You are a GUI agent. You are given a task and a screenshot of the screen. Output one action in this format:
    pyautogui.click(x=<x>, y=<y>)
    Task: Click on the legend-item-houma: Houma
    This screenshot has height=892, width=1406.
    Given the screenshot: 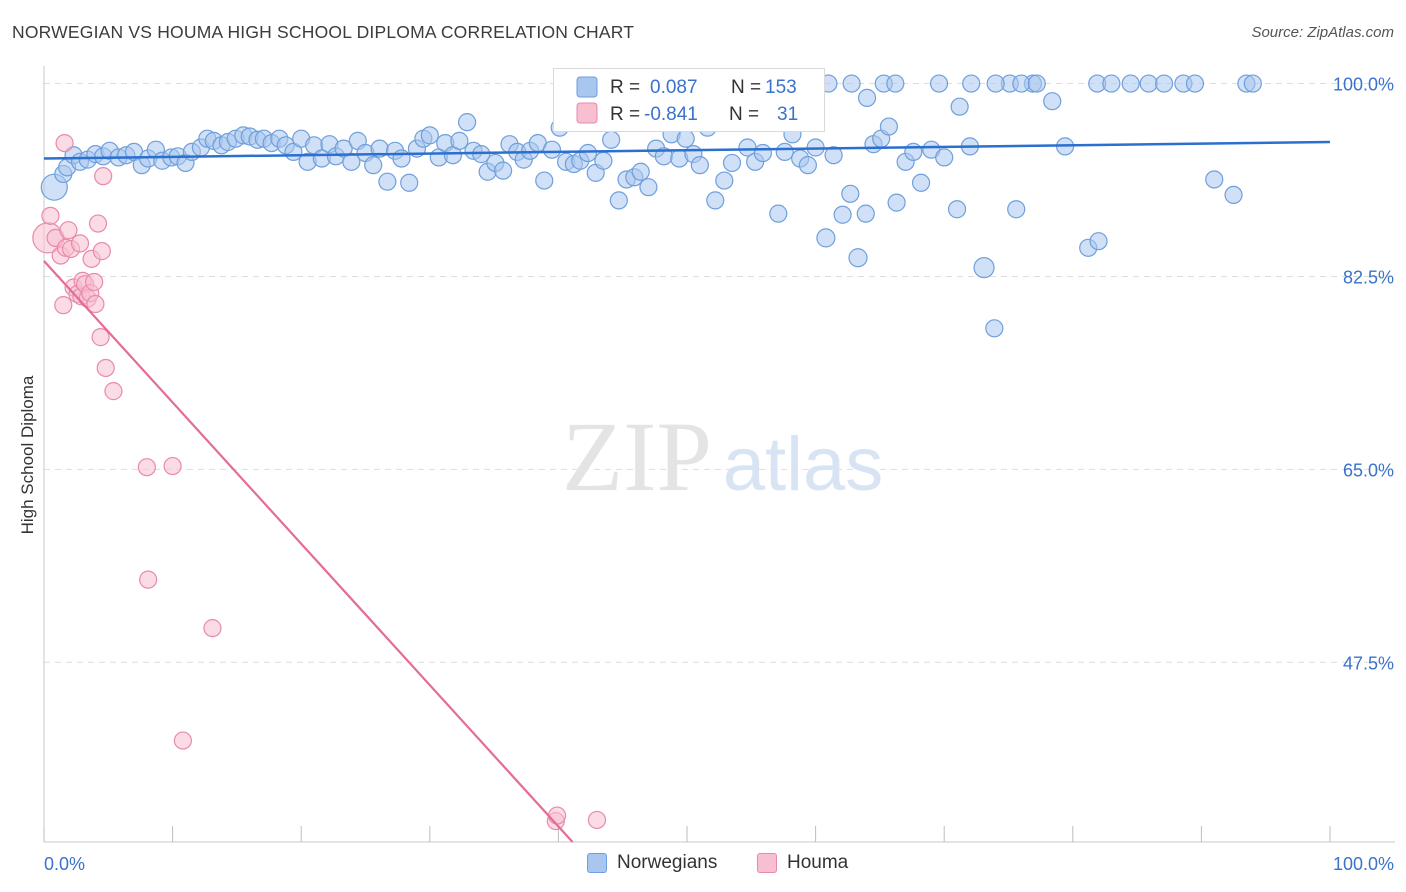 What is the action you would take?
    pyautogui.click(x=802, y=863)
    